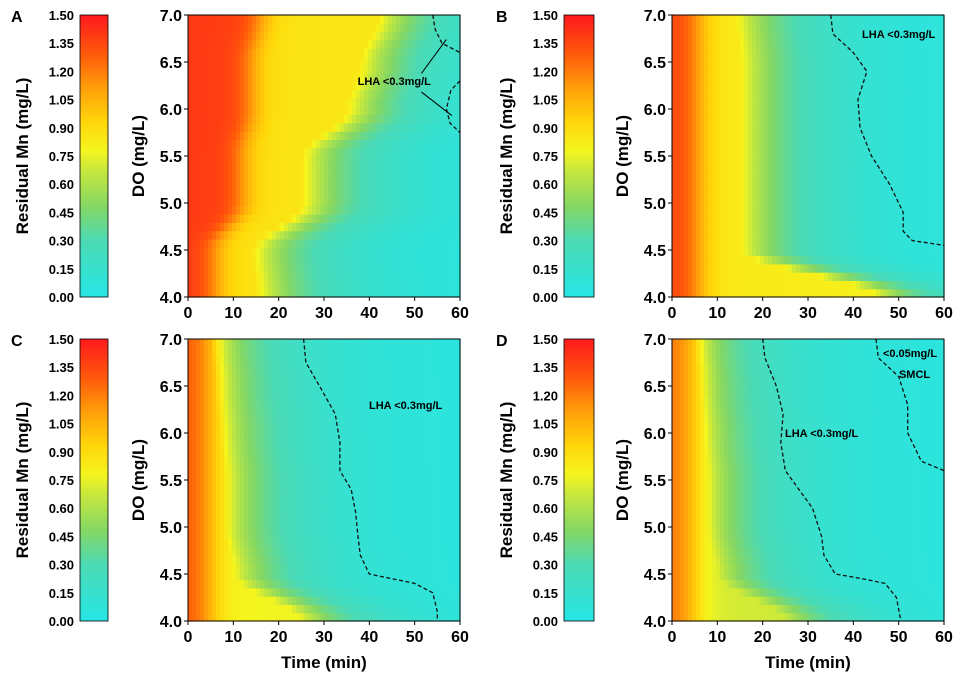  I want to click on y-tick-label: 4.0, so click(655, 298).